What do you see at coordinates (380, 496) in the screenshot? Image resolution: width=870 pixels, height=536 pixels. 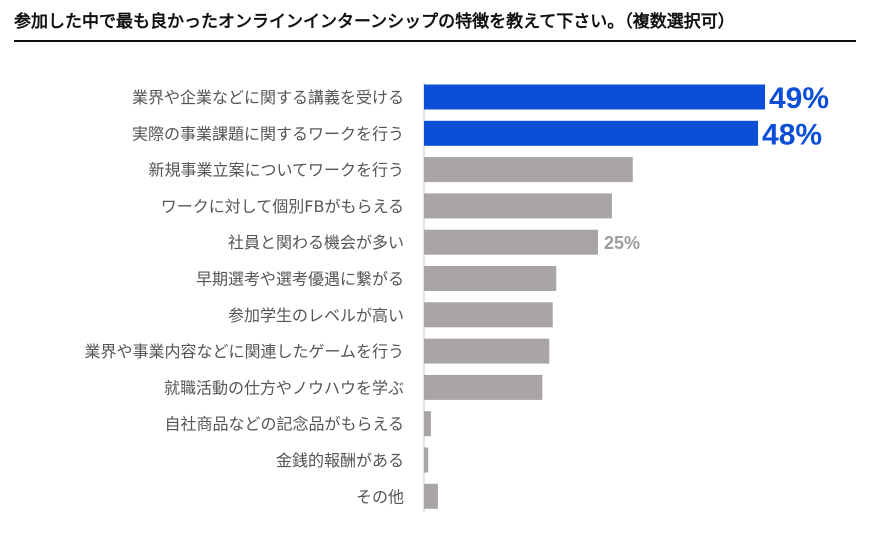 I see `category-label: その他` at bounding box center [380, 496].